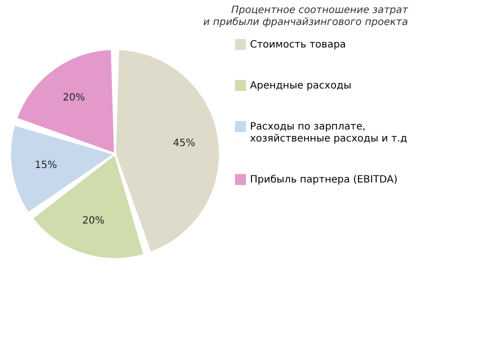 The height and width of the screenshot is (348, 486). I want to click on legend-label: Арендные расходы, so click(301, 86).